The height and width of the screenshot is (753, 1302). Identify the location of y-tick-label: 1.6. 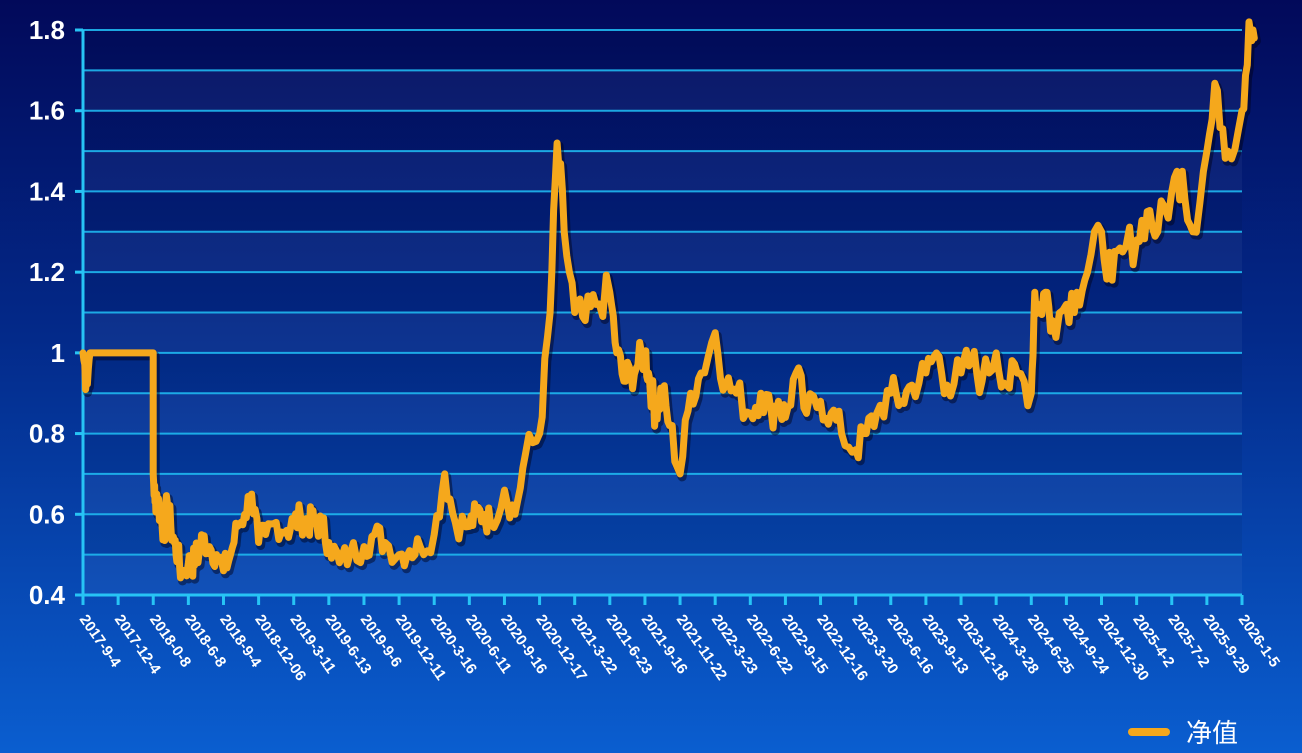
(47, 111).